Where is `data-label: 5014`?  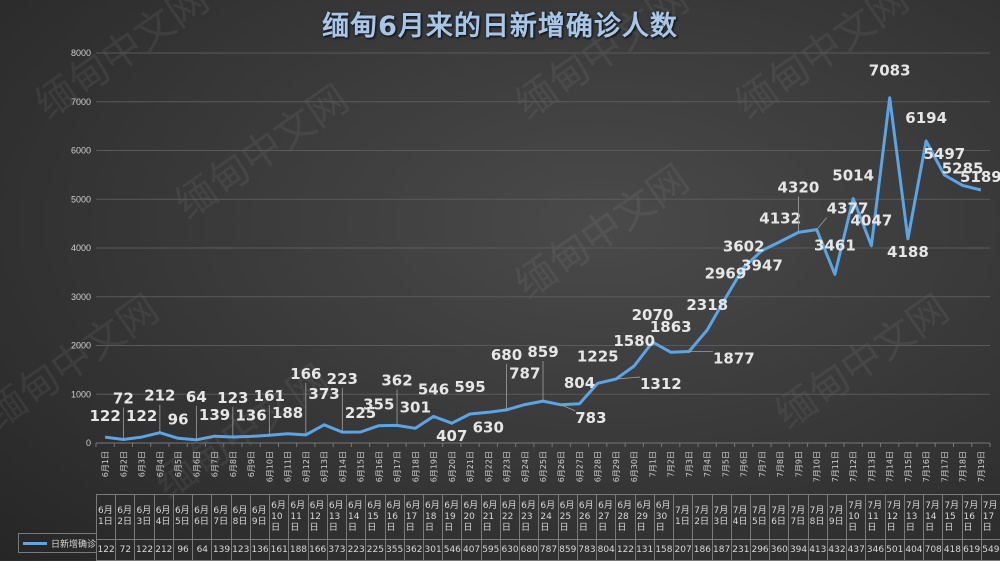 data-label: 5014 is located at coordinates (853, 176).